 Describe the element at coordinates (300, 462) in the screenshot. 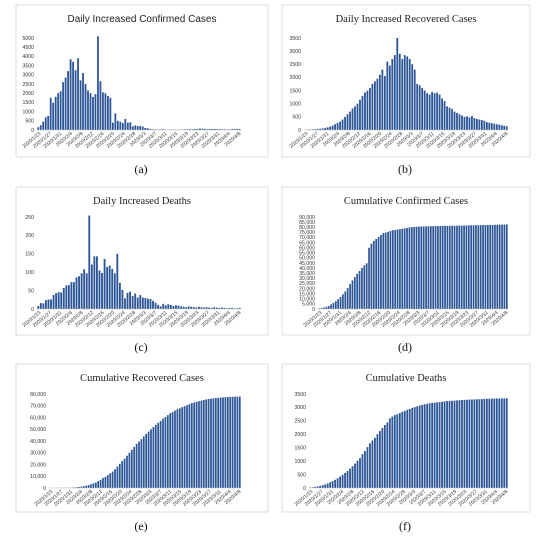

I see `y-tick-label: 1000` at that location.